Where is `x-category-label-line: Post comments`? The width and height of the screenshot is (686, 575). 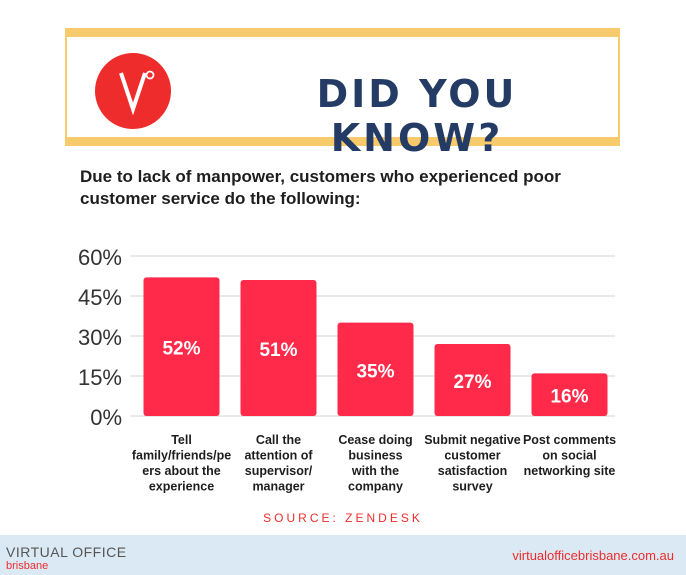 x-category-label-line: Post comments is located at coordinates (569, 440).